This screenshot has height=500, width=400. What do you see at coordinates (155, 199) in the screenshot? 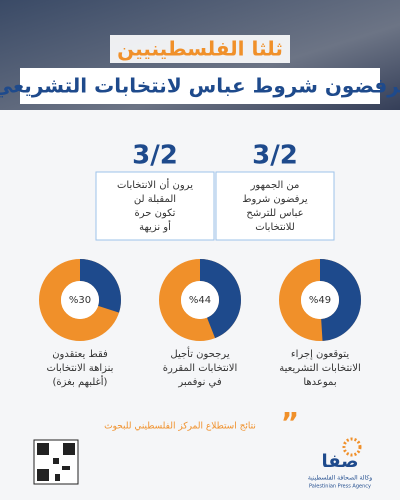
I see `stat-text: المقبلة لن` at bounding box center [155, 199].